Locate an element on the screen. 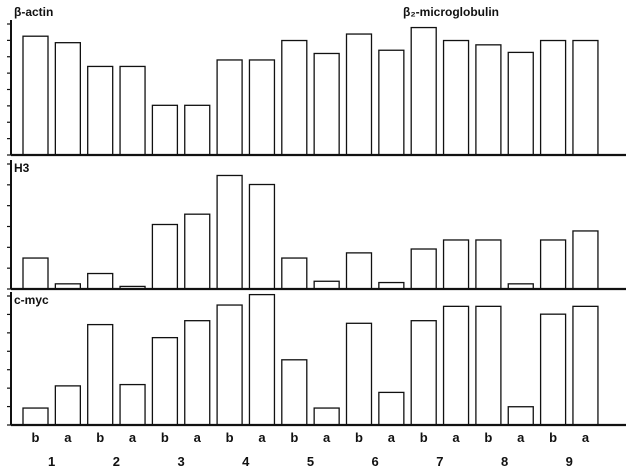  group-label: 9 is located at coordinates (569, 460).